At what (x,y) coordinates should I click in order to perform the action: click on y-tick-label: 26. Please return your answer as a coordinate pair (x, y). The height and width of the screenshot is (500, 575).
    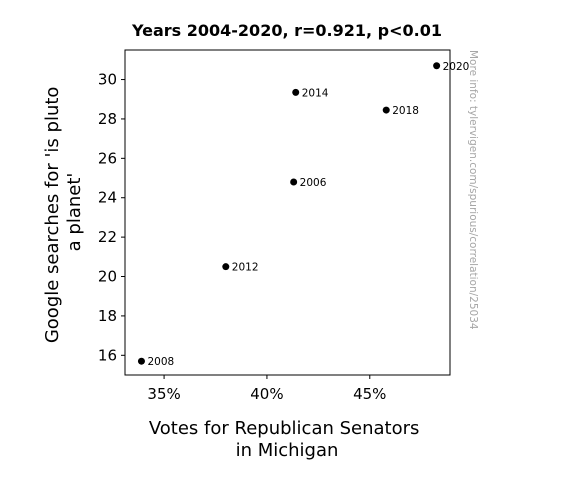
    Looking at the image, I should click on (107, 158).